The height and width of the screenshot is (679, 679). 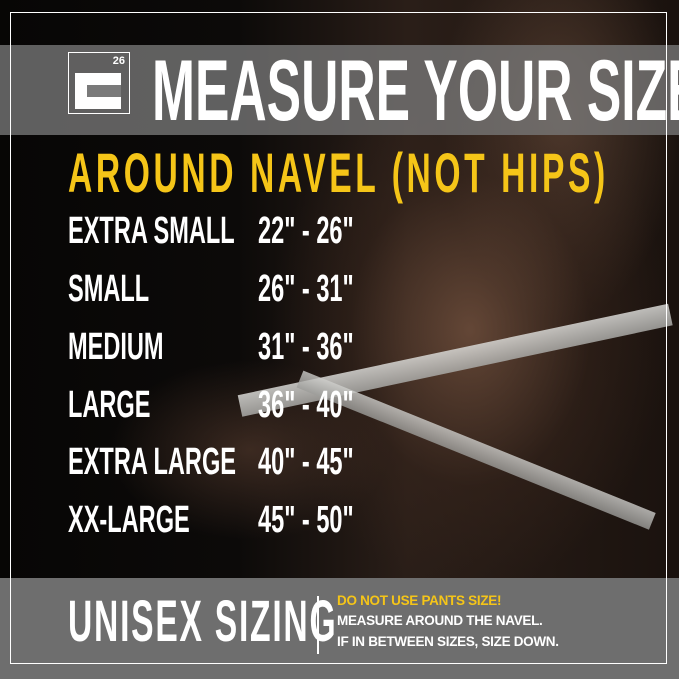 I want to click on size-label: XX-LARGE, so click(x=129, y=520).